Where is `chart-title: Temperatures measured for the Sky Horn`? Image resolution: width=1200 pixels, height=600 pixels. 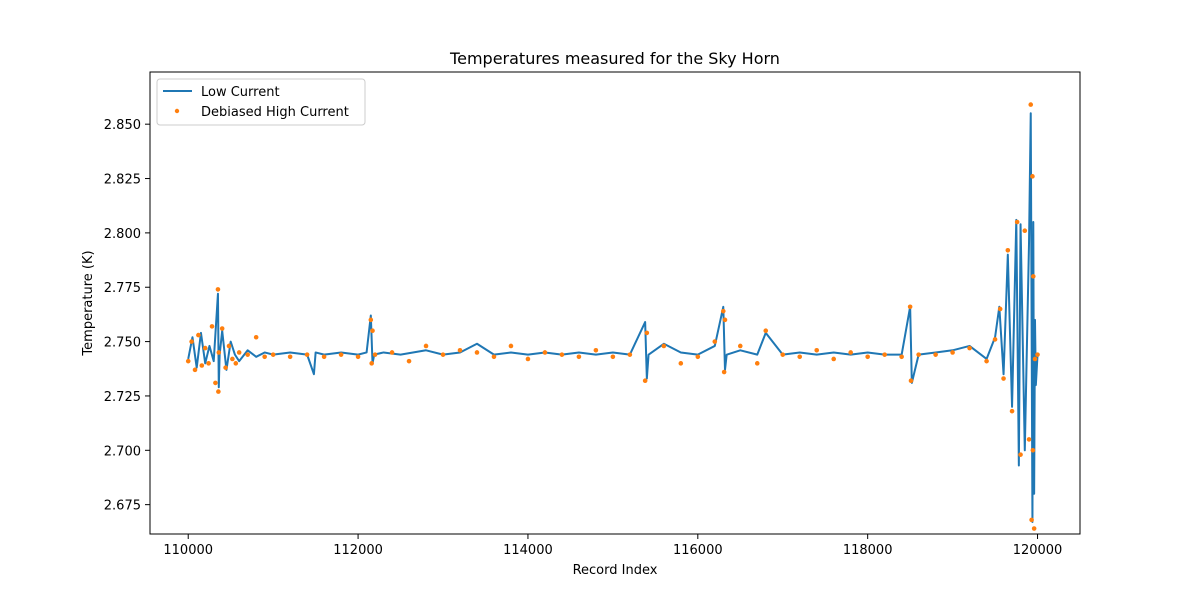
chart-title: Temperatures measured for the Sky Horn is located at coordinates (614, 58).